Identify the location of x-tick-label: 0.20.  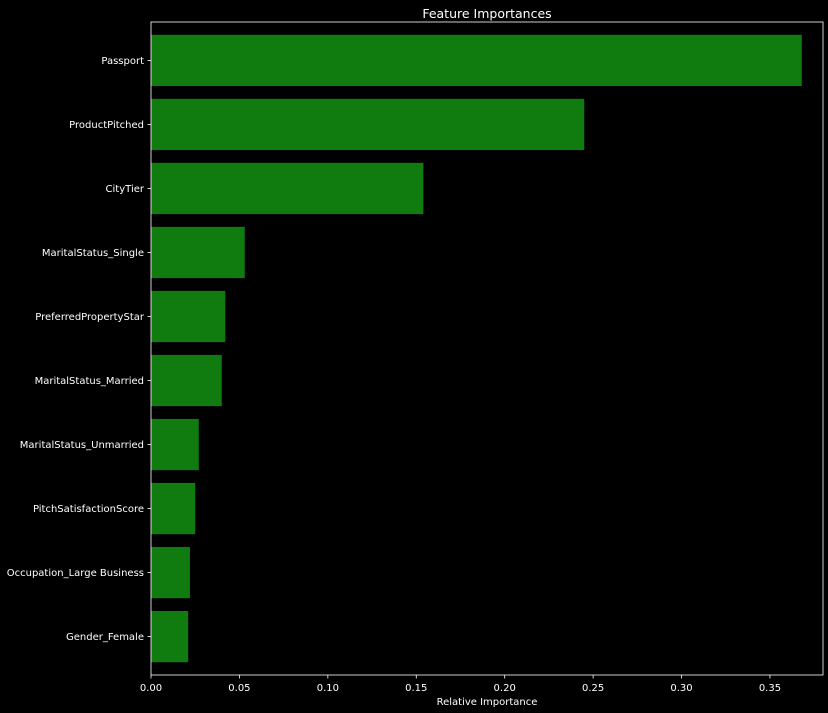
(505, 688).